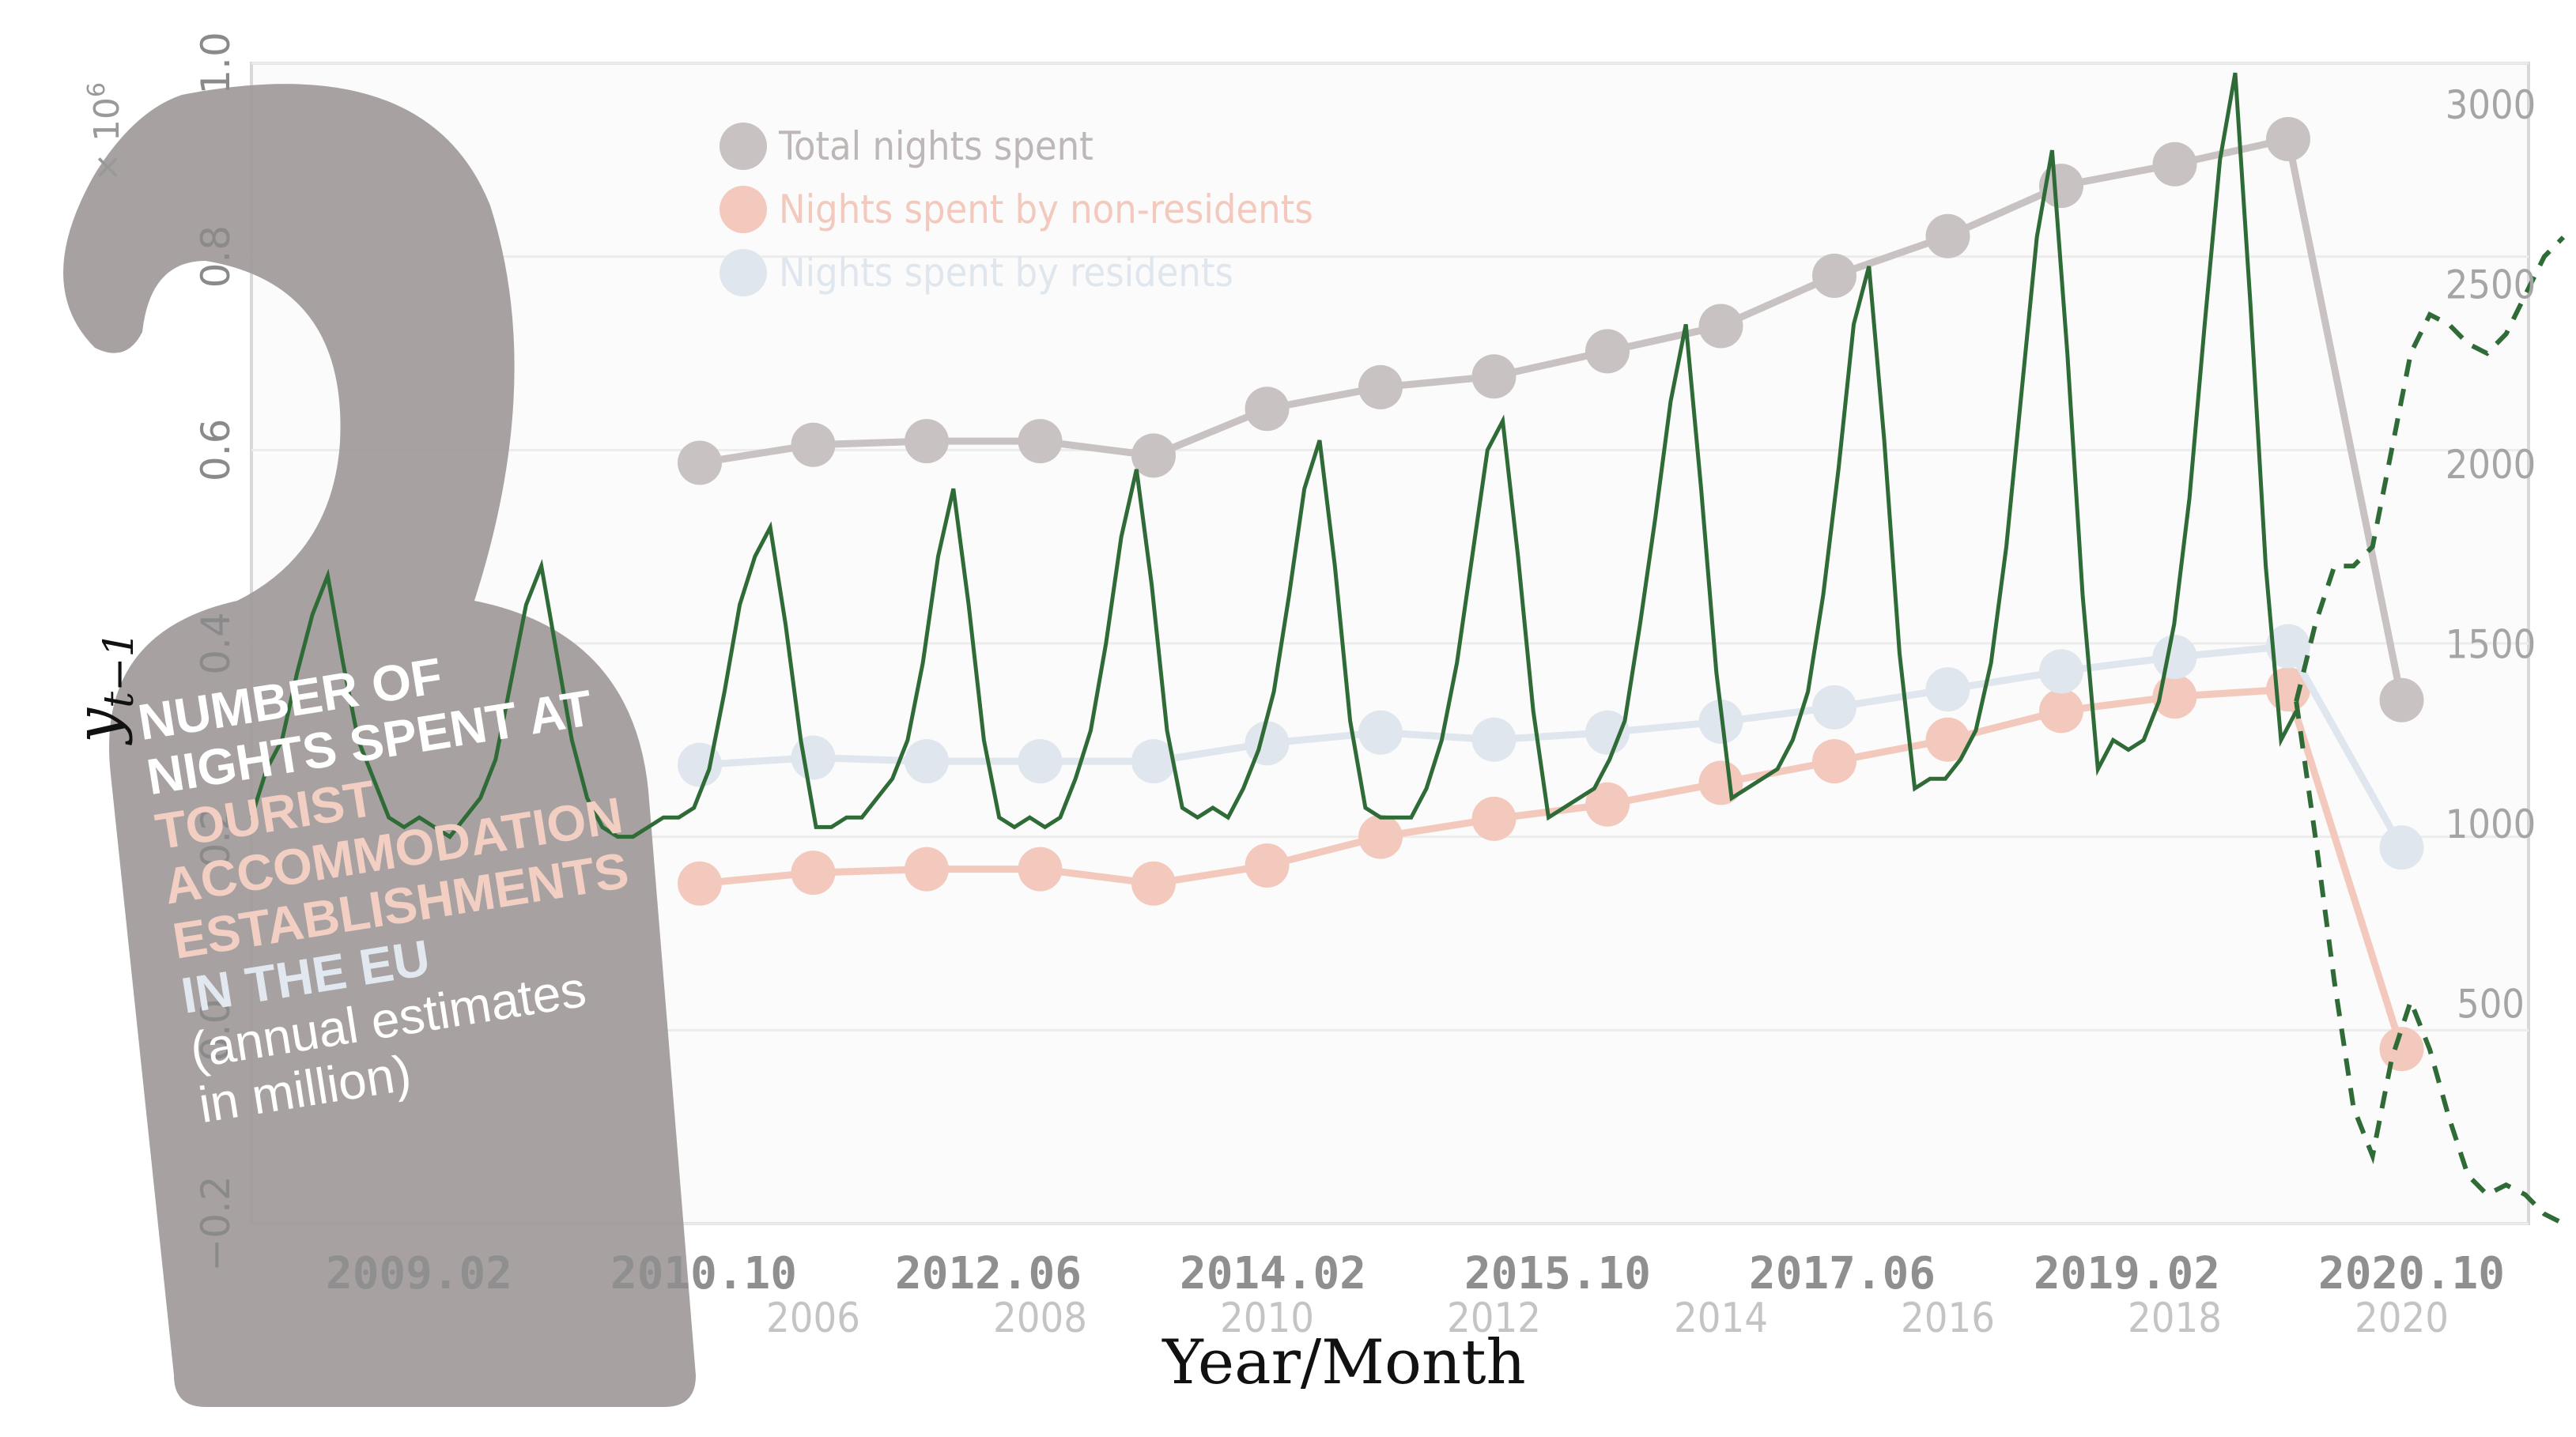 This screenshot has height=1437, width=2576. What do you see at coordinates (2430, 469) in the screenshot?
I see `forecast-band-upper` at bounding box center [2430, 469].